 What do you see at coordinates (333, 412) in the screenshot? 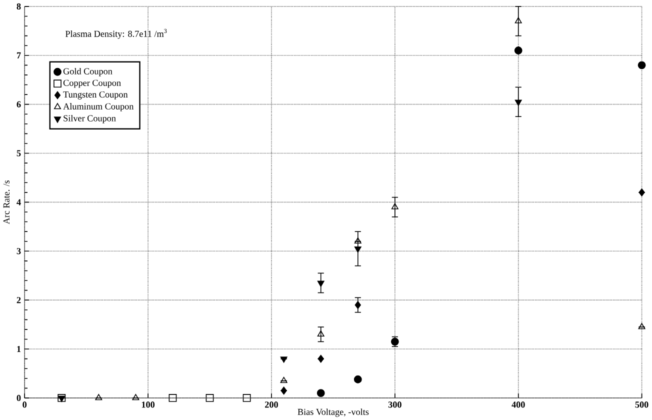
I see `x-axis-title: Bias Voltage, -volts` at bounding box center [333, 412].